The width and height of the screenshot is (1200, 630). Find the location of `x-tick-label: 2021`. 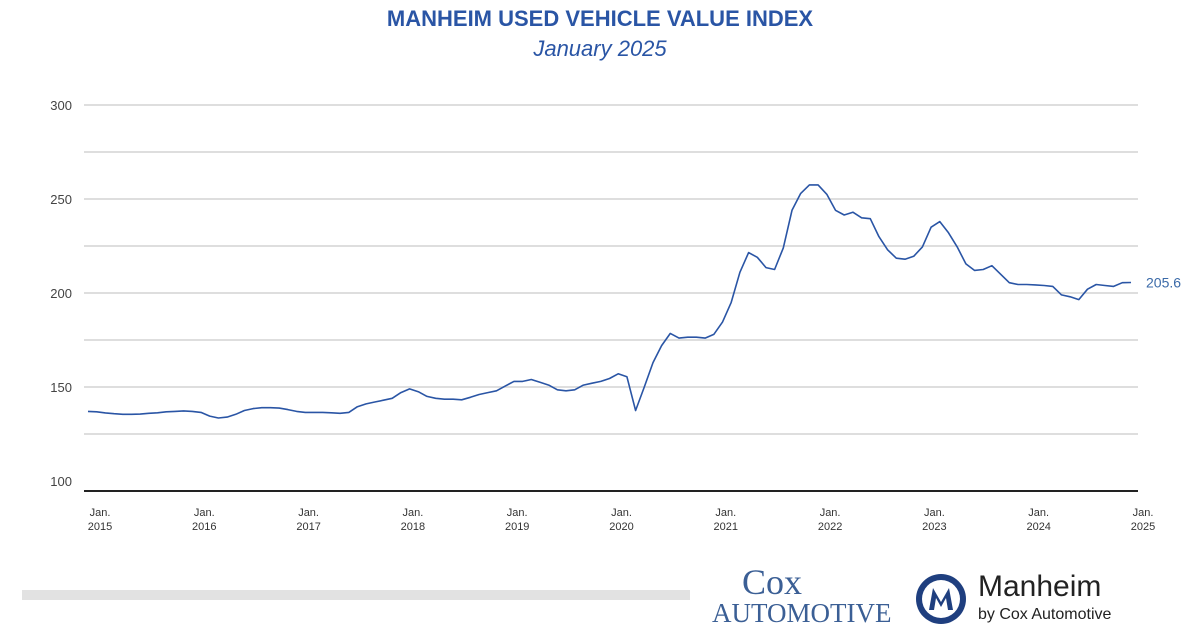

x-tick-label: 2021 is located at coordinates (726, 527).